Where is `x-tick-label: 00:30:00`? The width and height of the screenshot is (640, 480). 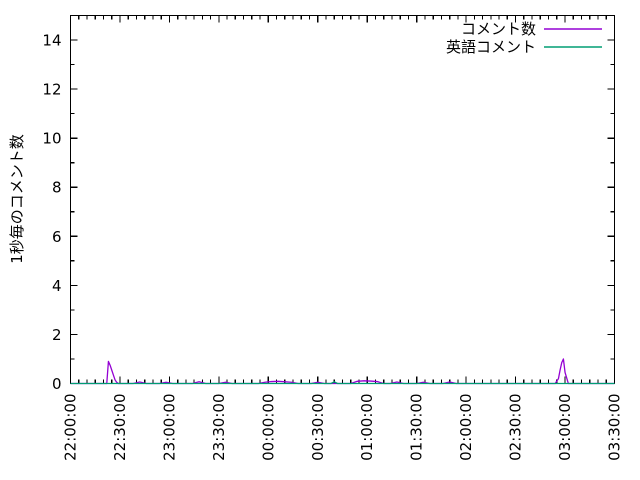
x-tick-label: 00:30:00 is located at coordinates (318, 427).